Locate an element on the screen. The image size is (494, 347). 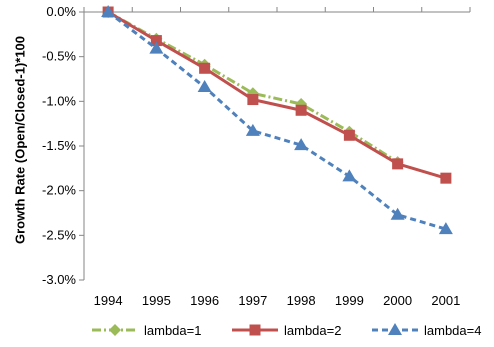
legend-item: lambda=4 is located at coordinates (426, 330).